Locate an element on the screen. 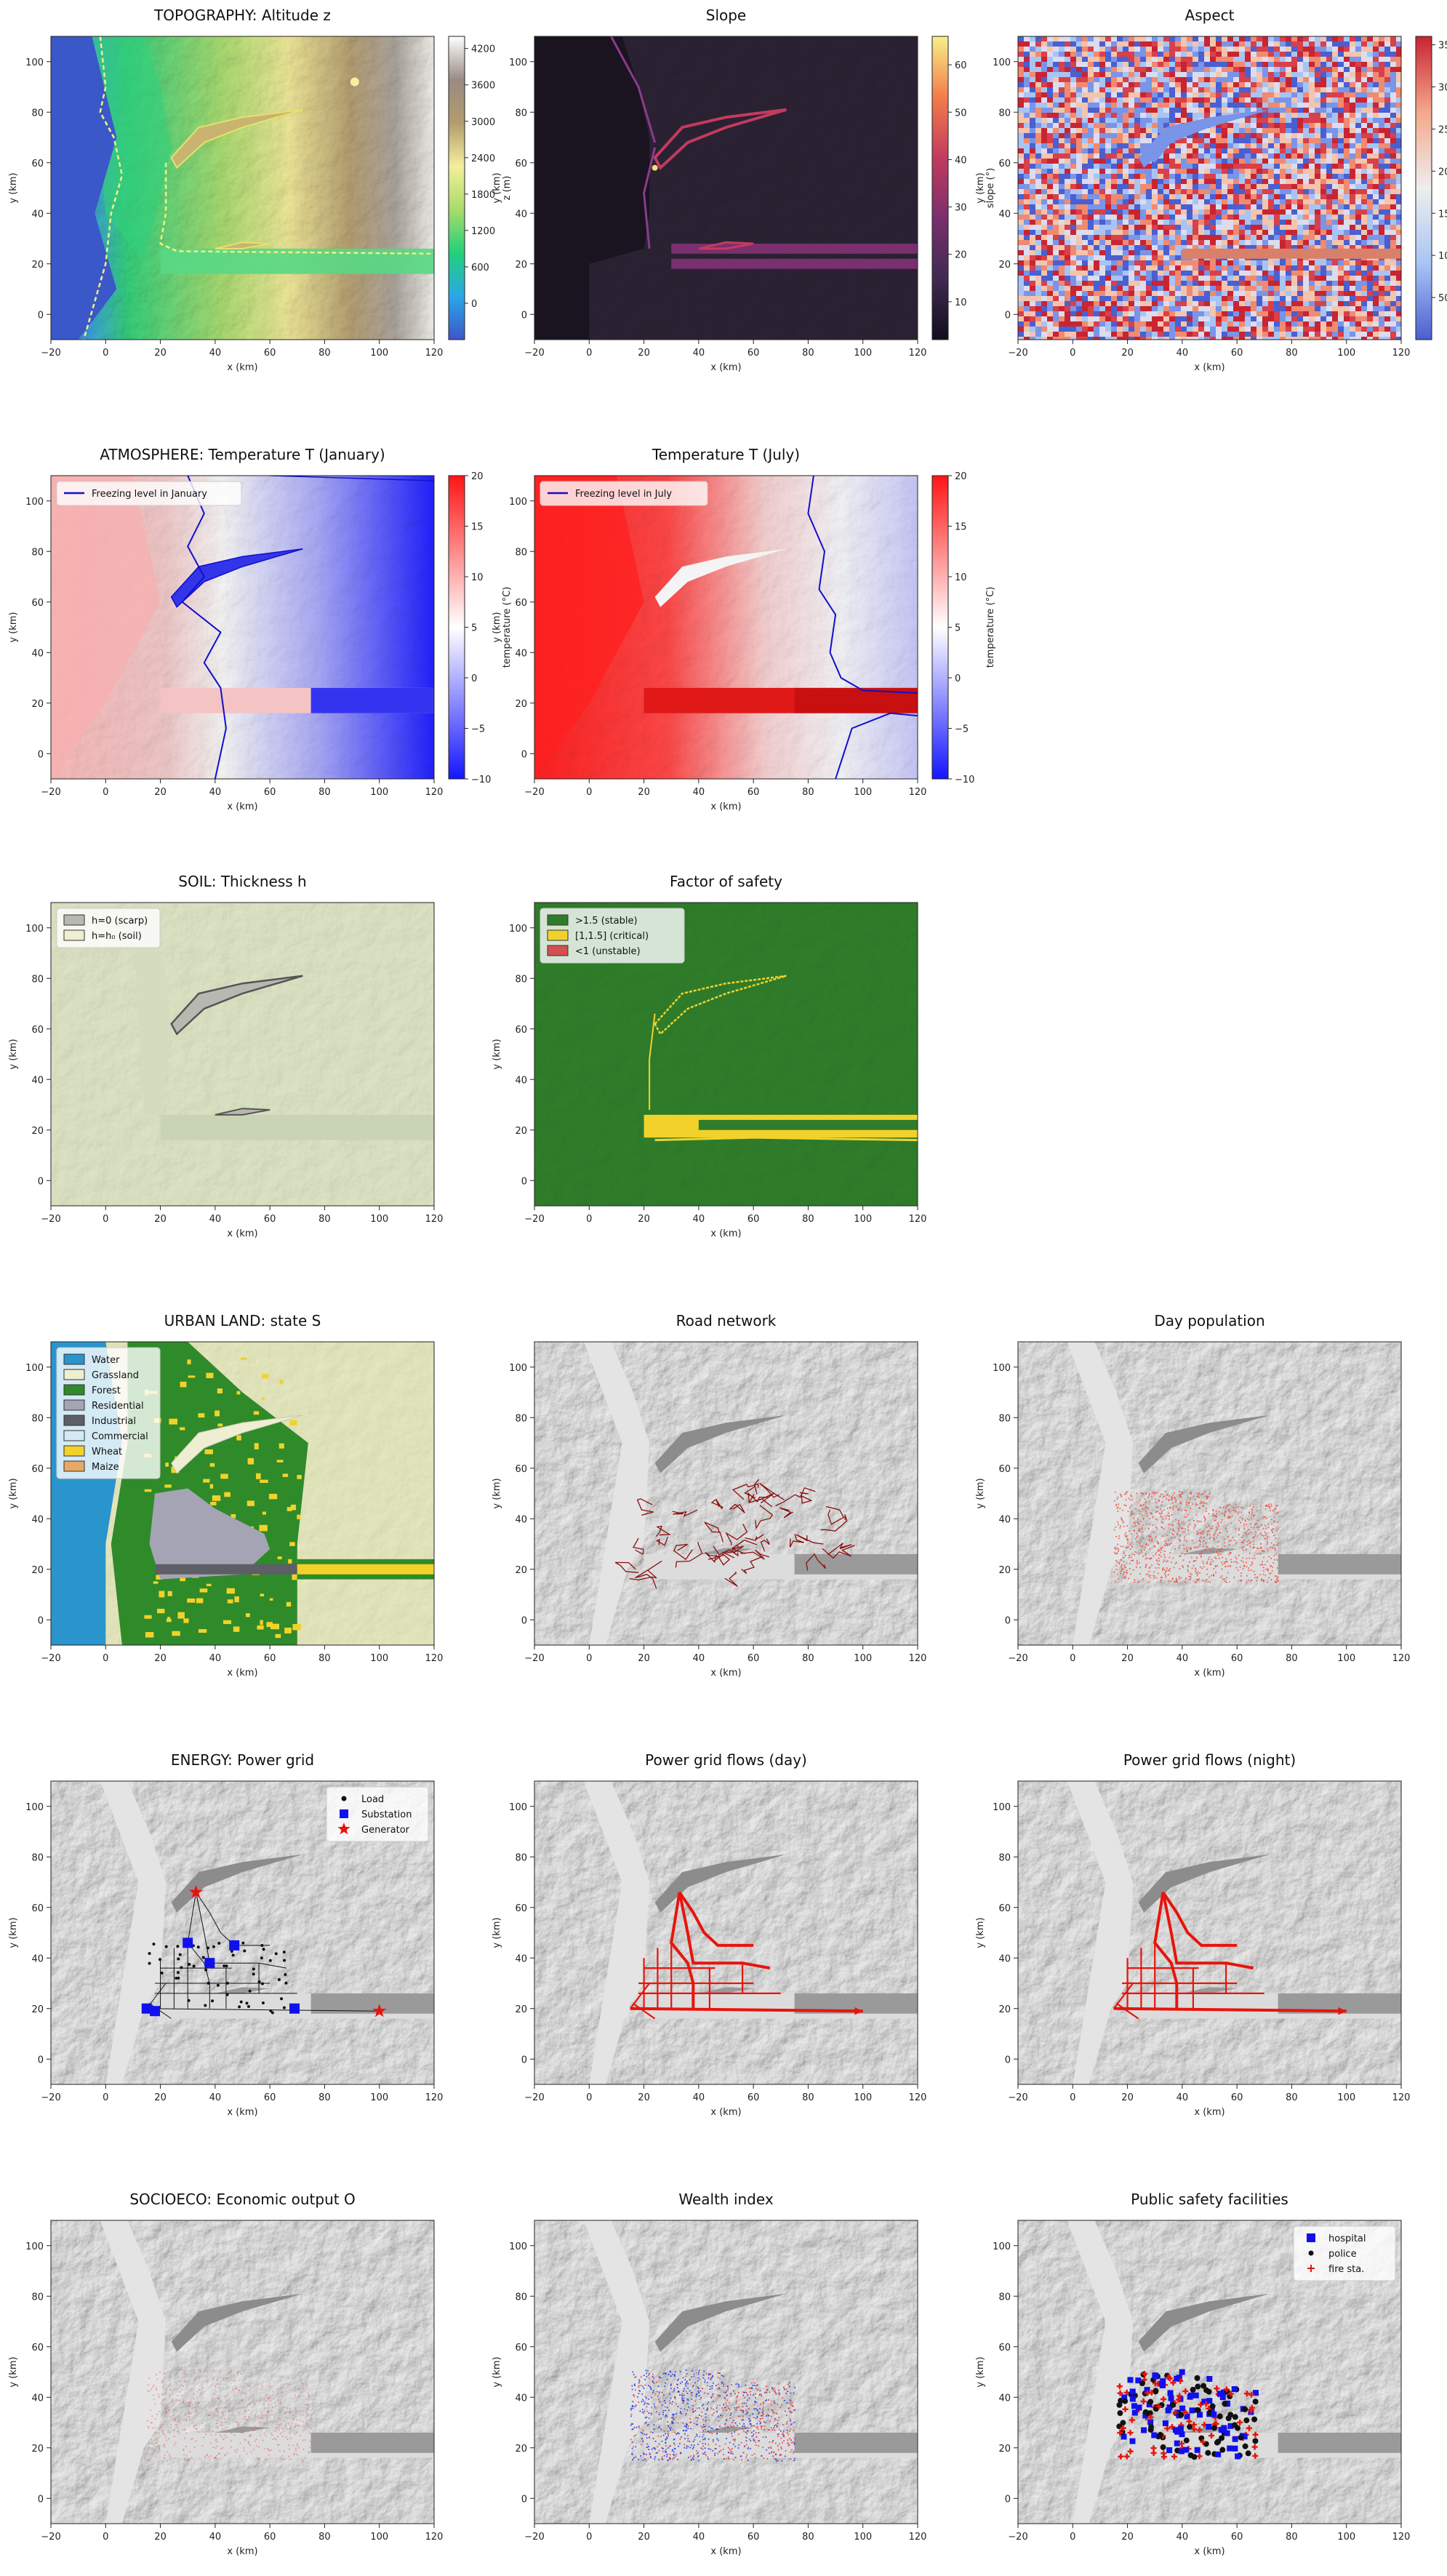  chart-title: URBAN LAND: state S is located at coordinates (242, 1320).